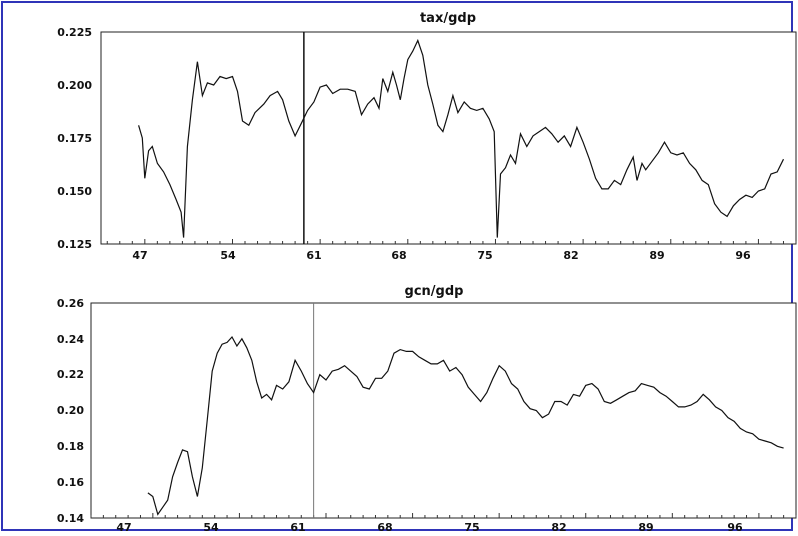 This screenshot has width=798, height=536. I want to click on y-tick-label: 0.225, so click(74, 32).